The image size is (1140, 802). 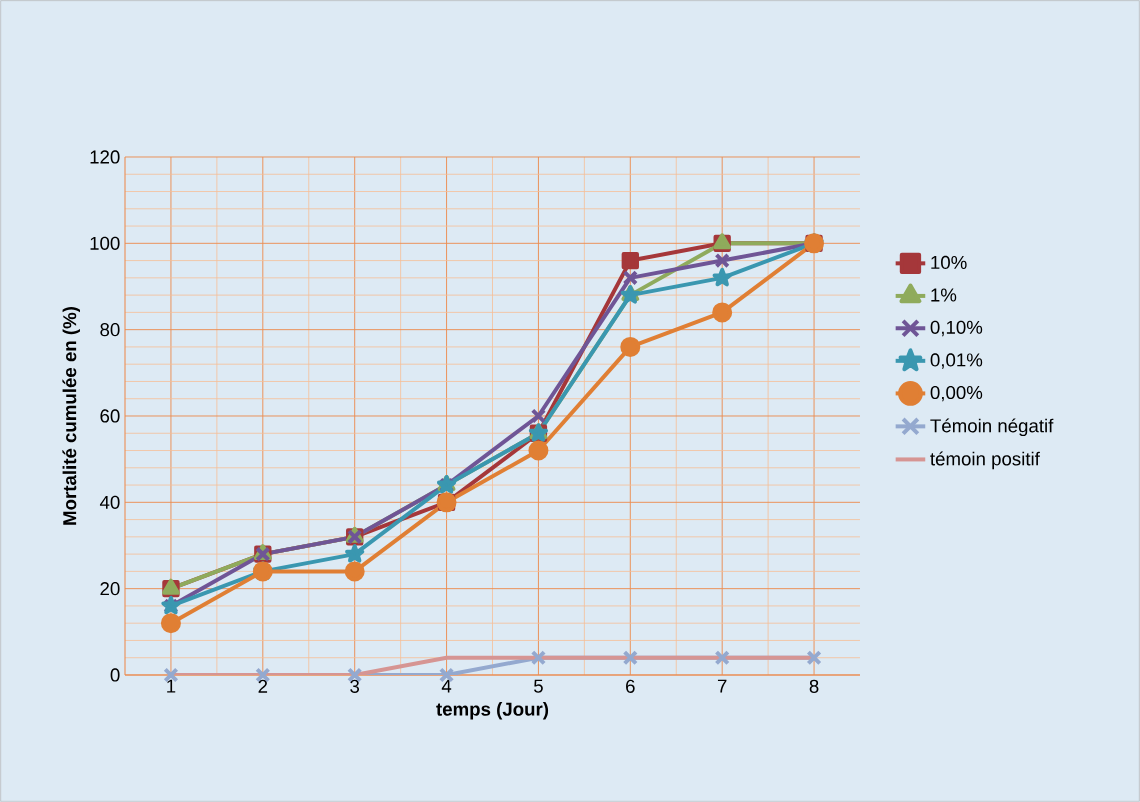 I want to click on y-axis-title: Mortalité cumulée en (%), so click(x=71, y=415).